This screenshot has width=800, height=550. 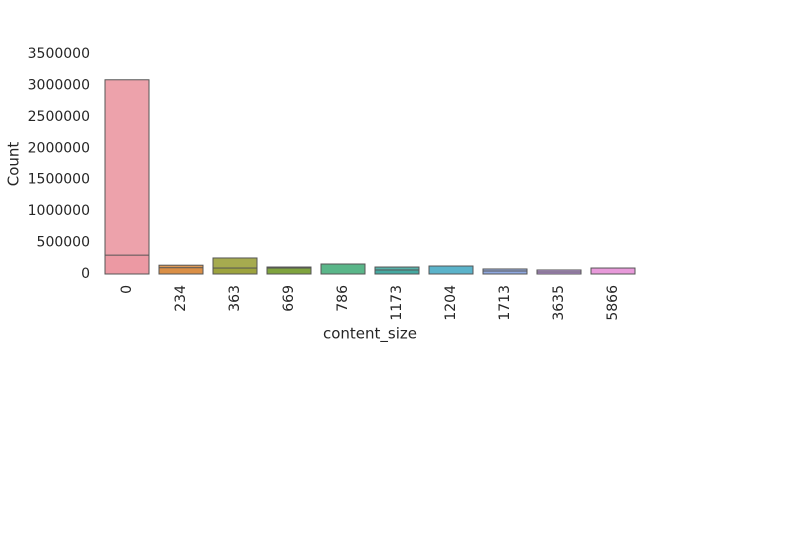 I want to click on x-tick-label: 669, so click(x=289, y=298).